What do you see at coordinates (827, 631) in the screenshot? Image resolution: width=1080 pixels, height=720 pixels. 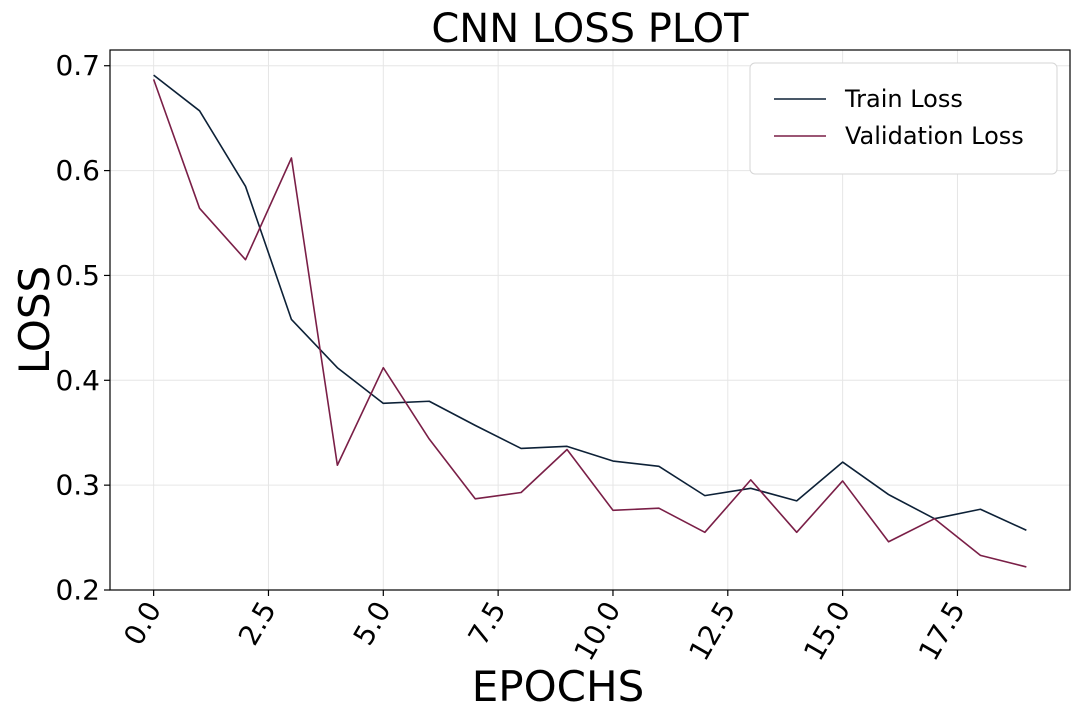 I see `x-tick-label: 15.0` at bounding box center [827, 631].